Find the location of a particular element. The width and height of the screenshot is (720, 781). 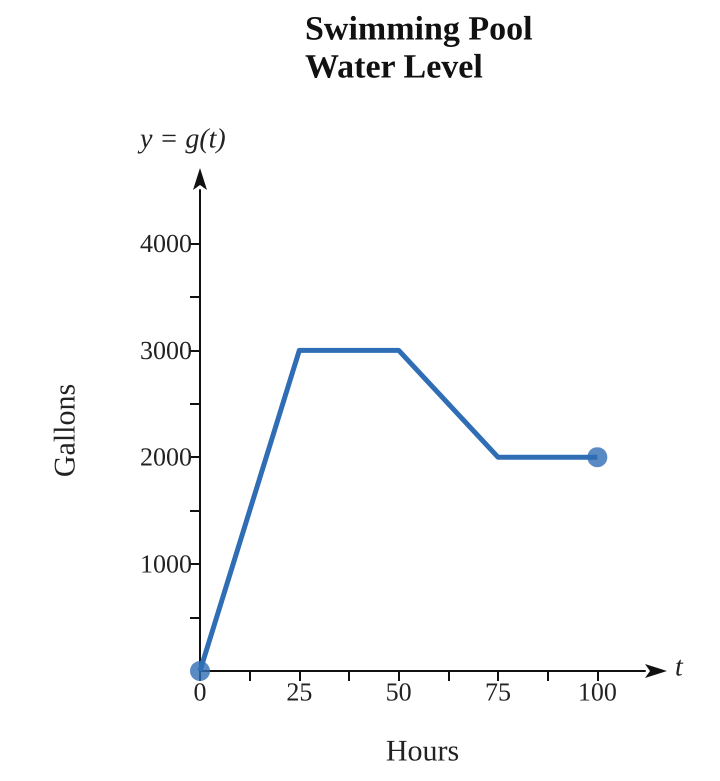

x-tick-label: 50 is located at coordinates (399, 692).